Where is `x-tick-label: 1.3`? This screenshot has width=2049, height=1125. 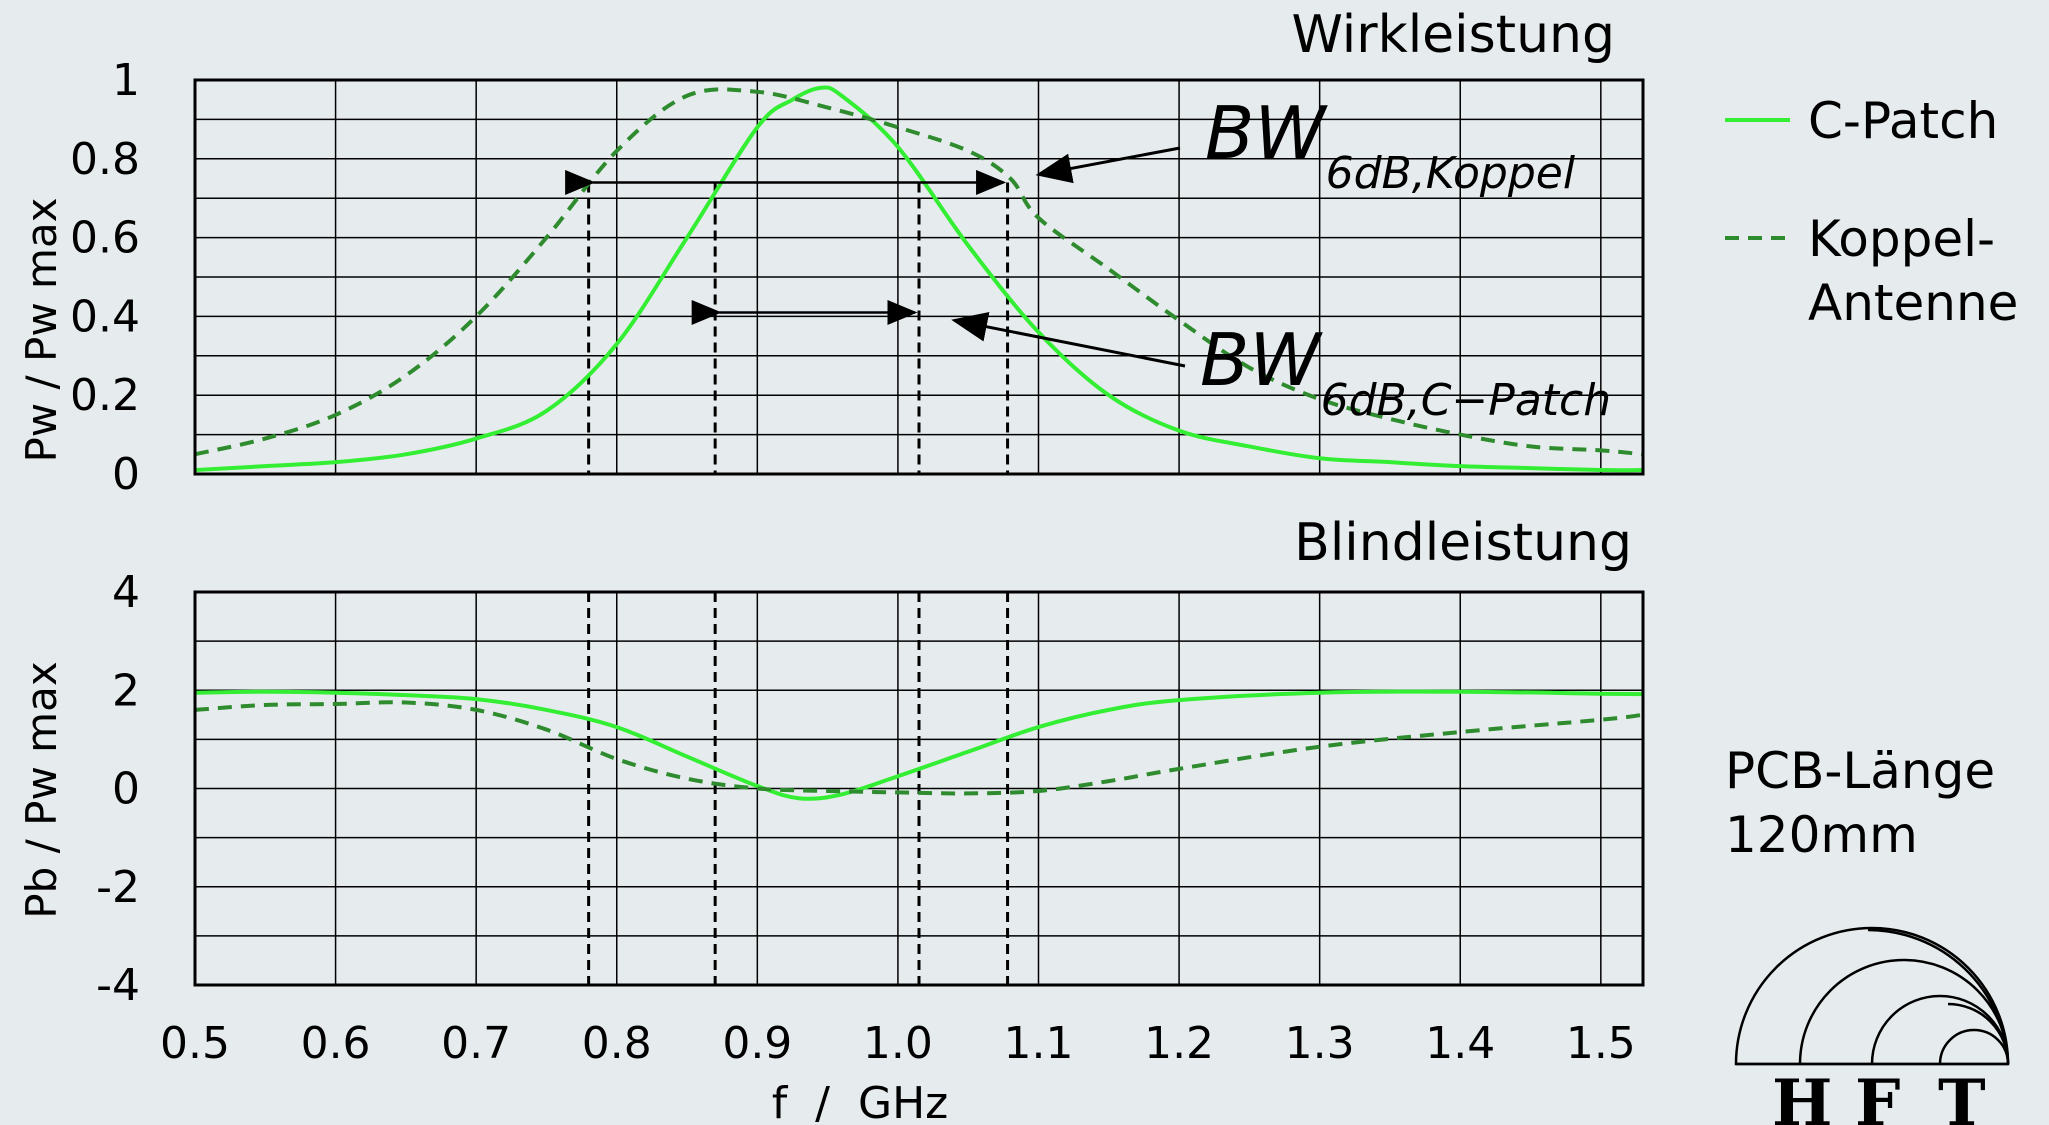 x-tick-label: 1.3 is located at coordinates (1320, 1043).